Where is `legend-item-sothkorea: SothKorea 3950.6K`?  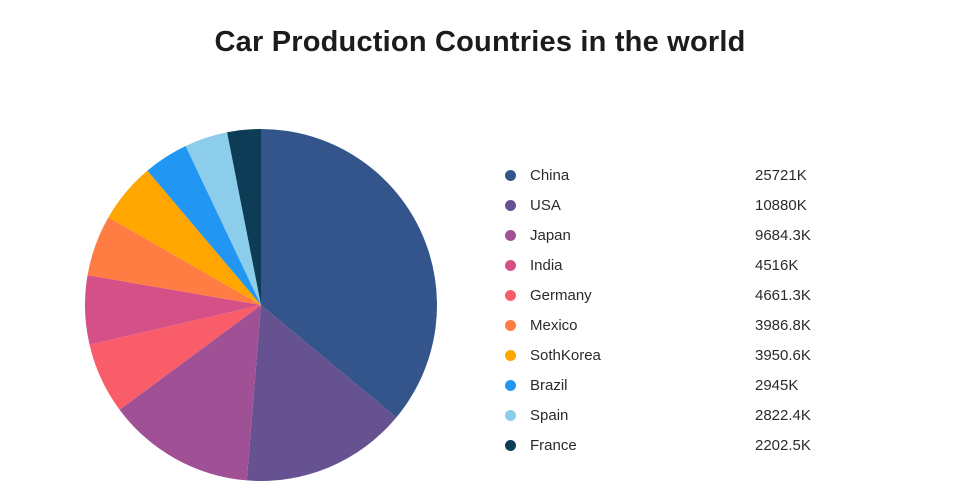
legend-item-sothkorea: SothKorea 3950.6K is located at coordinates (675, 355).